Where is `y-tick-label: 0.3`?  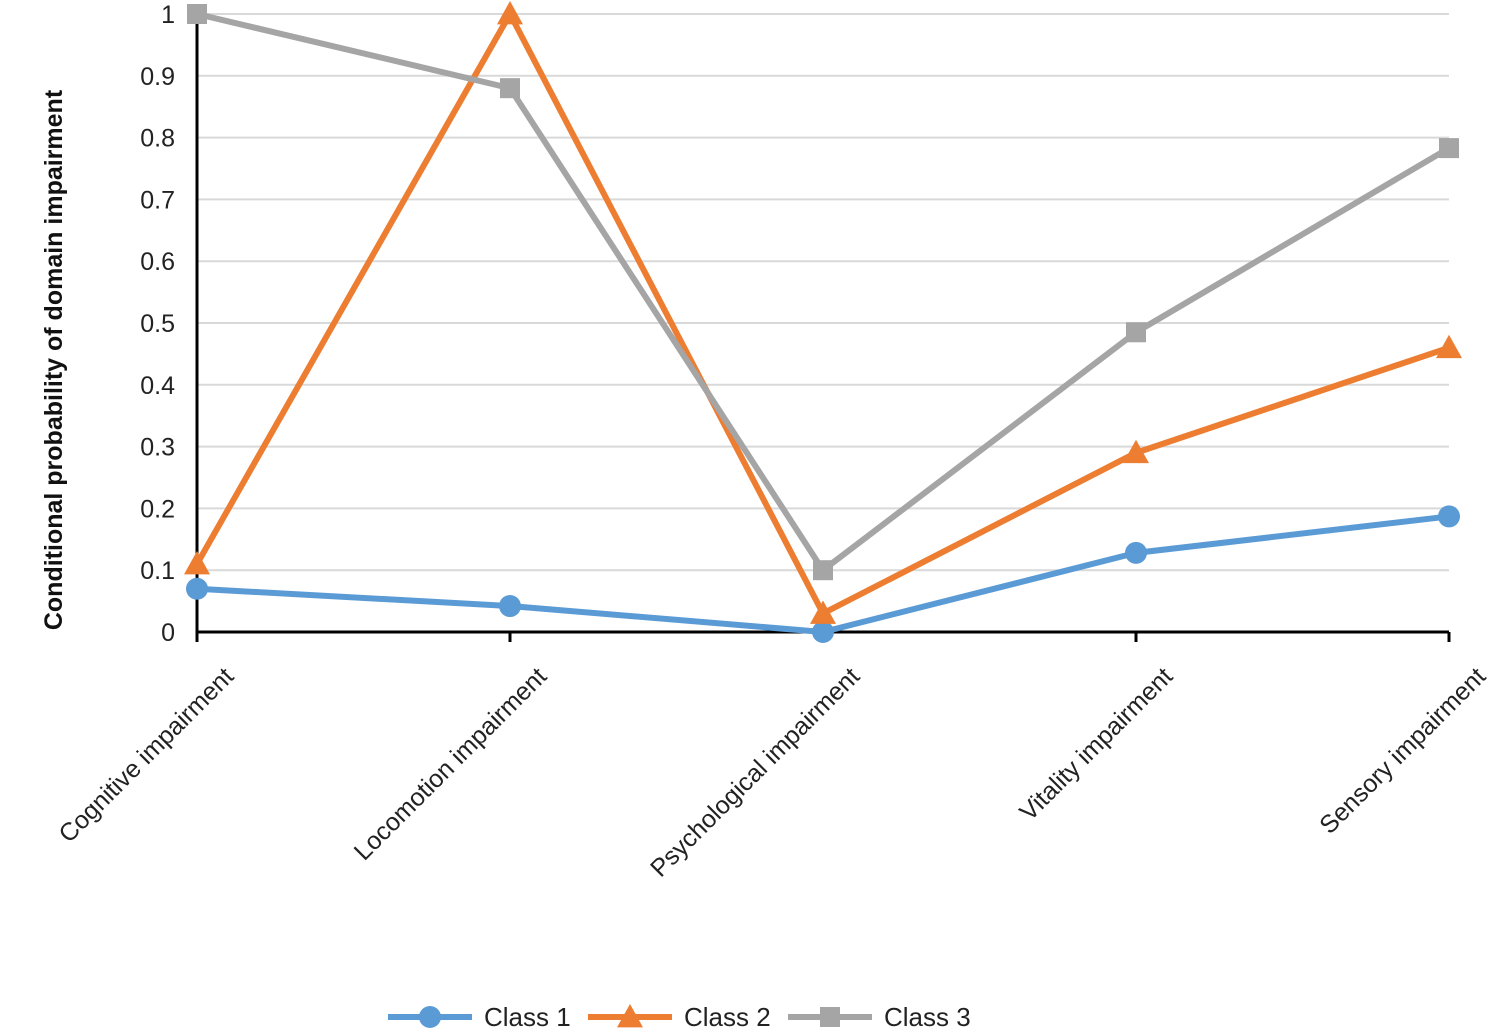 y-tick-label: 0.3 is located at coordinates (157, 448).